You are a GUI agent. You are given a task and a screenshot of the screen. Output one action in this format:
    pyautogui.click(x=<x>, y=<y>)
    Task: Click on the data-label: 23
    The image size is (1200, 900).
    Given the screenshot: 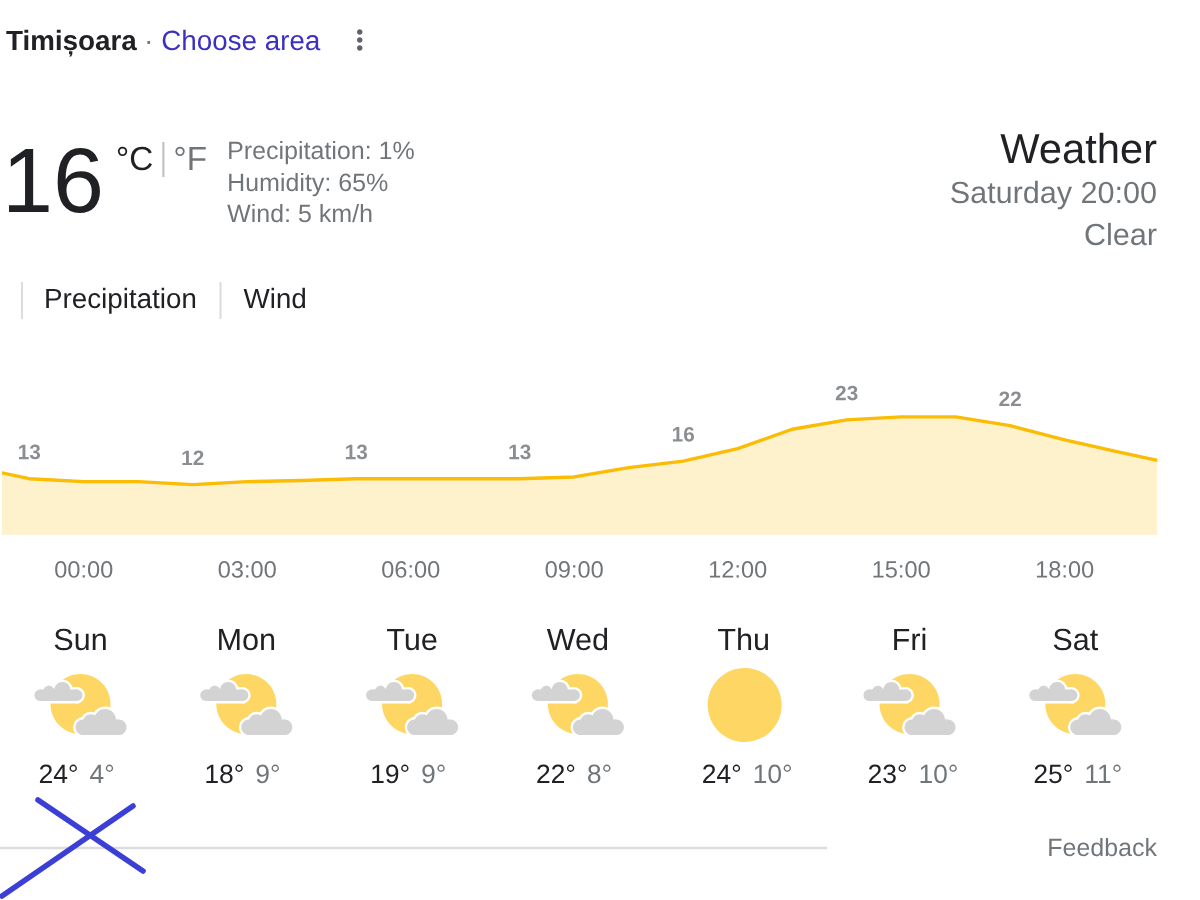 What is the action you would take?
    pyautogui.click(x=846, y=393)
    